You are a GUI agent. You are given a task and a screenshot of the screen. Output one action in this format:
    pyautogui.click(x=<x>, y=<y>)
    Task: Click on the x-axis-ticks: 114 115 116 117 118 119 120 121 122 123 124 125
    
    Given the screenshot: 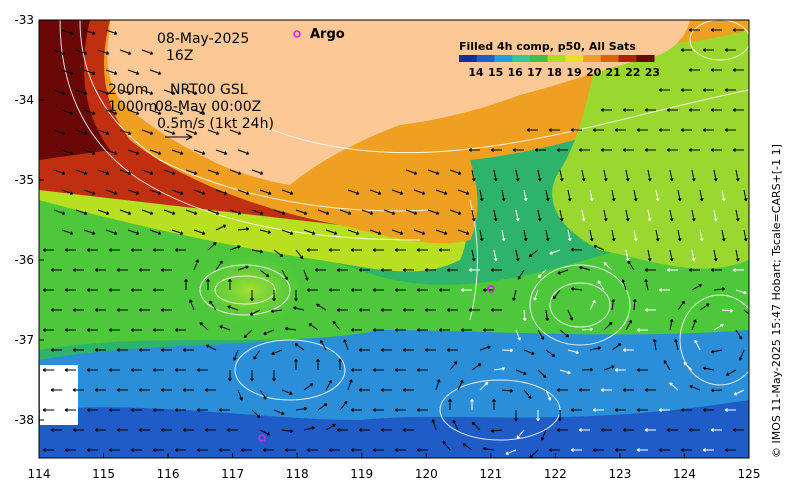 What is the action you would take?
    pyautogui.click(x=394, y=467)
    